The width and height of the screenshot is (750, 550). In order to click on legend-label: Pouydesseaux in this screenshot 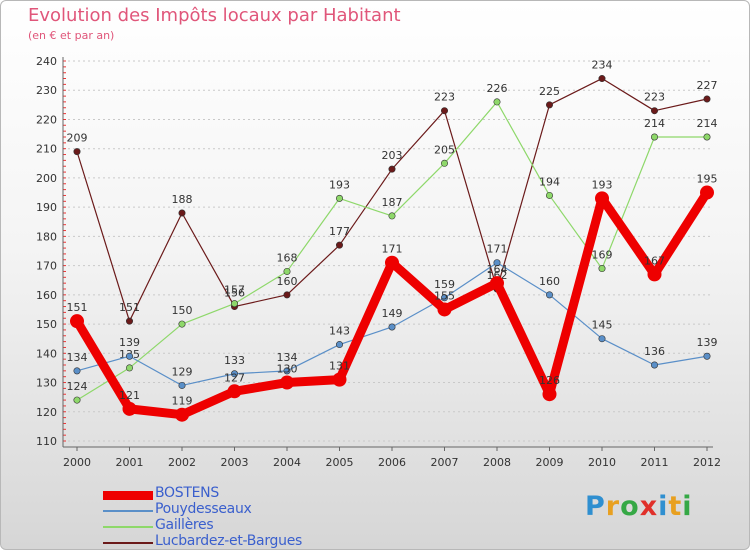, I will do `click(203, 509)`.